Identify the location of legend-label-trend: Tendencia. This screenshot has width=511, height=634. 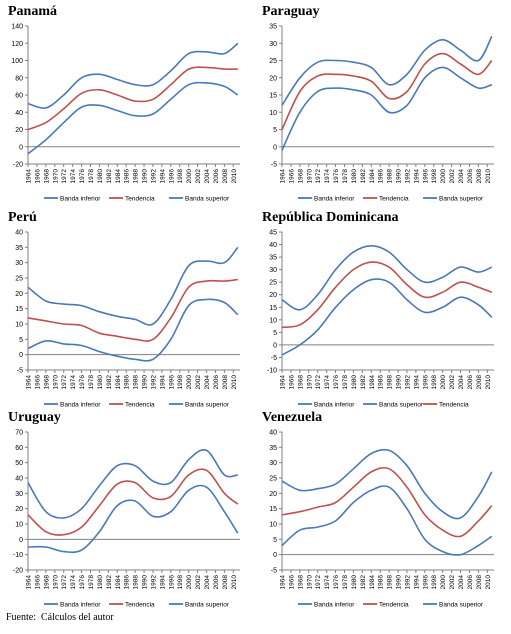
(140, 198).